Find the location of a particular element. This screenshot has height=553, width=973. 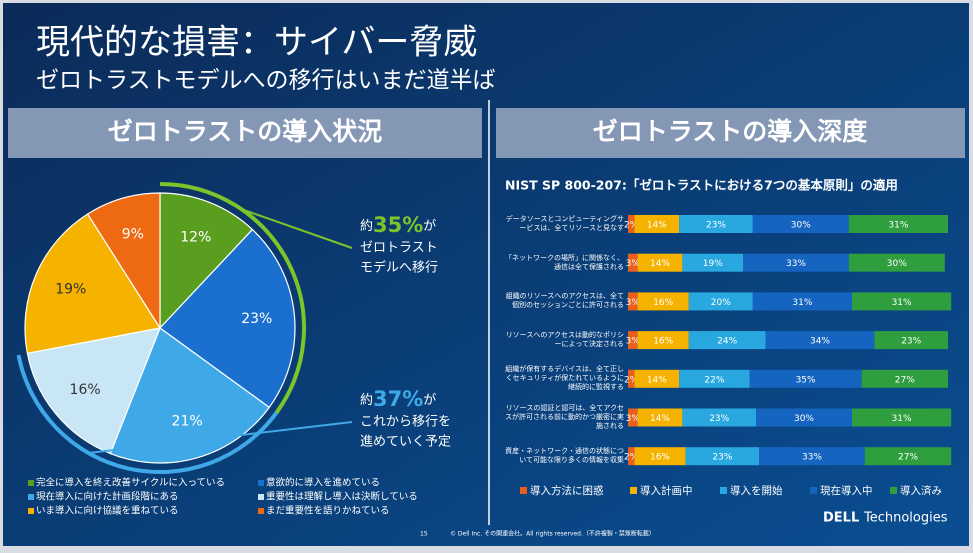

slice-label: 12% is located at coordinates (195, 238).